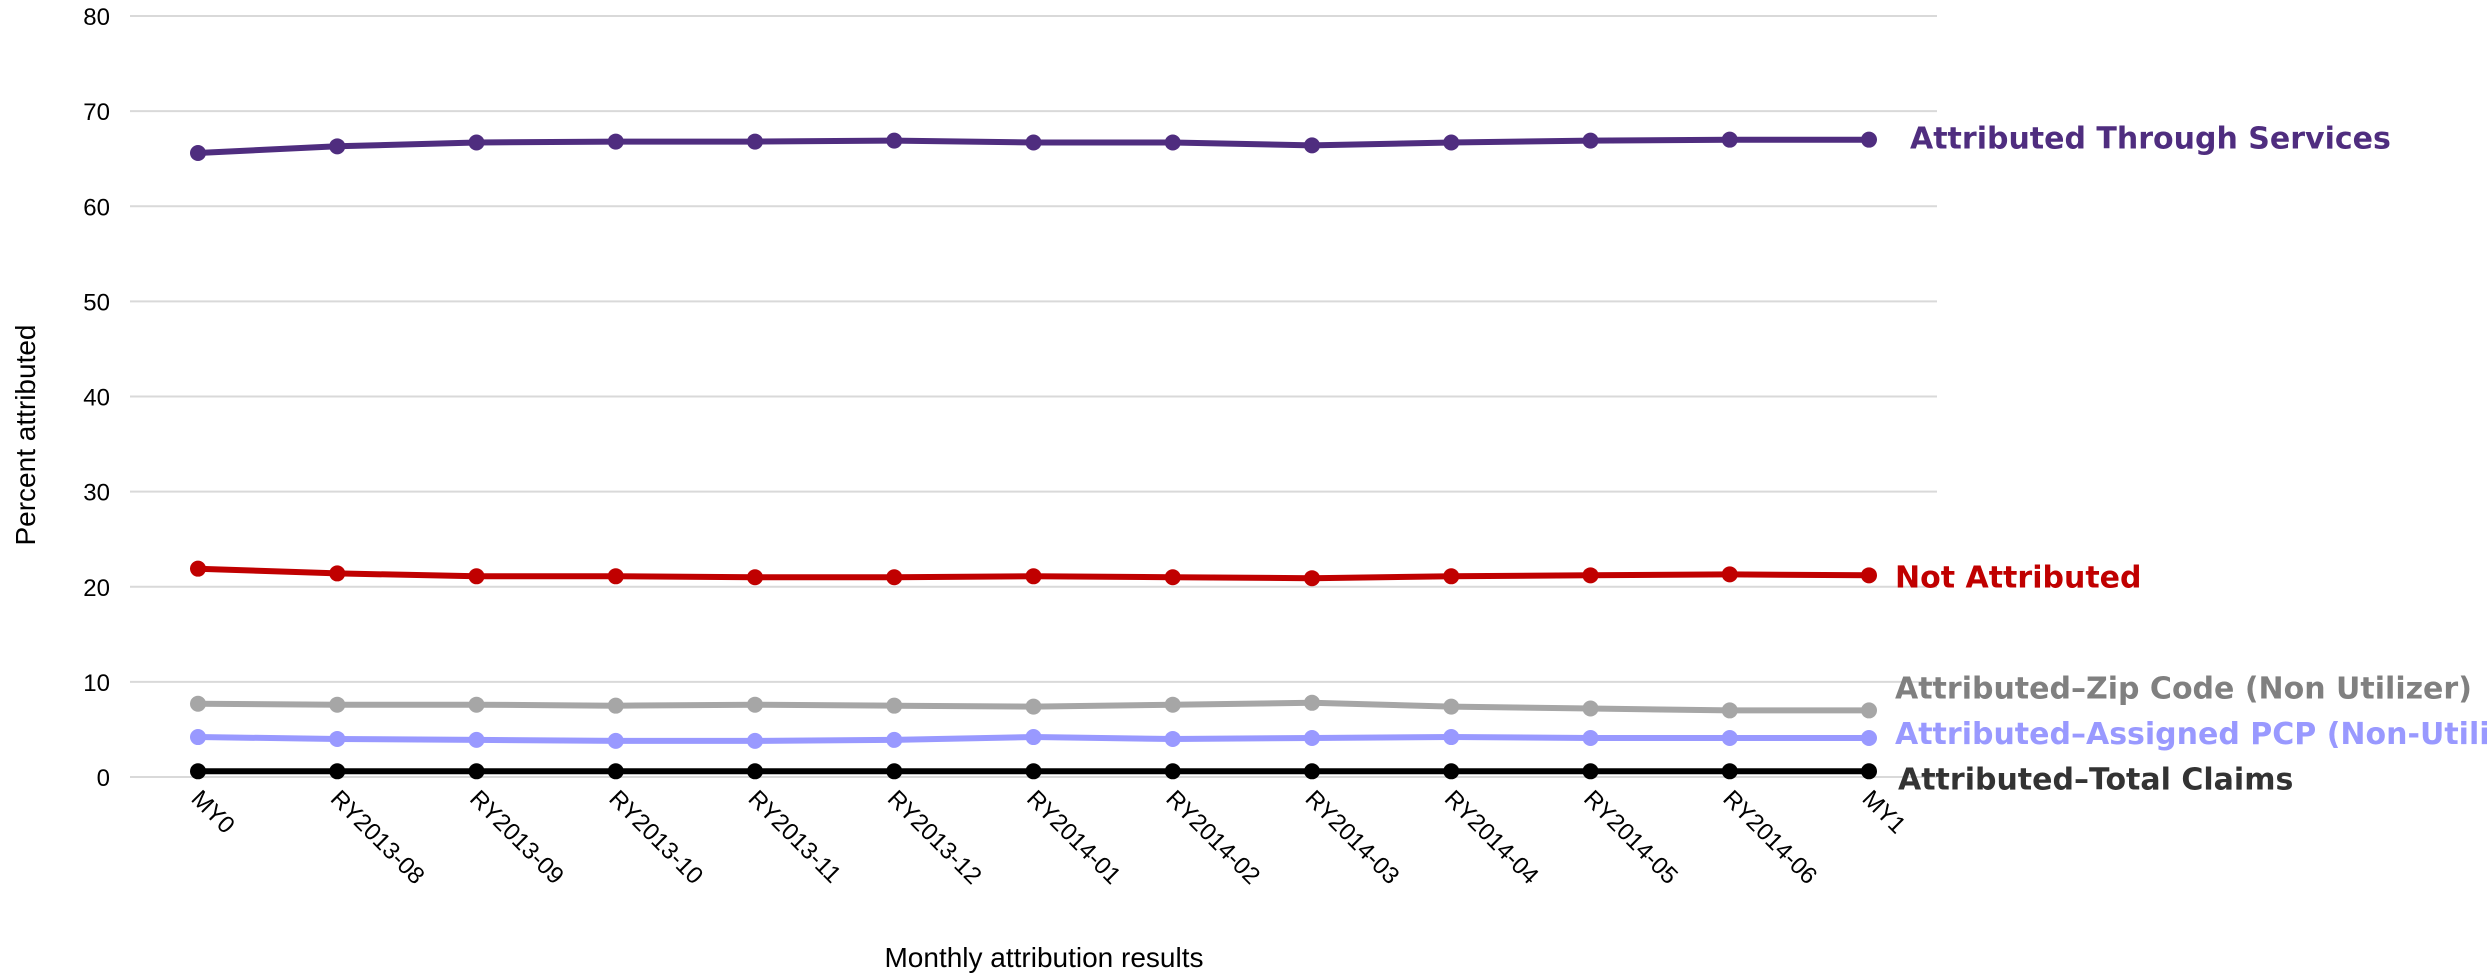  Describe the element at coordinates (1491, 837) in the screenshot. I see `x-tick-label: RY2014-04` at that location.